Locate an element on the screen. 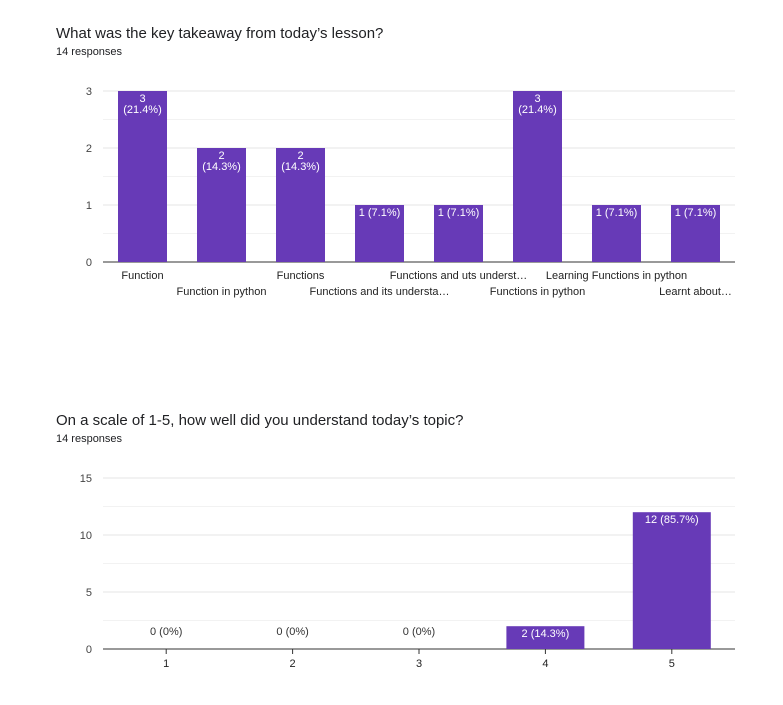  y-tick-label: 1 is located at coordinates (89, 206).